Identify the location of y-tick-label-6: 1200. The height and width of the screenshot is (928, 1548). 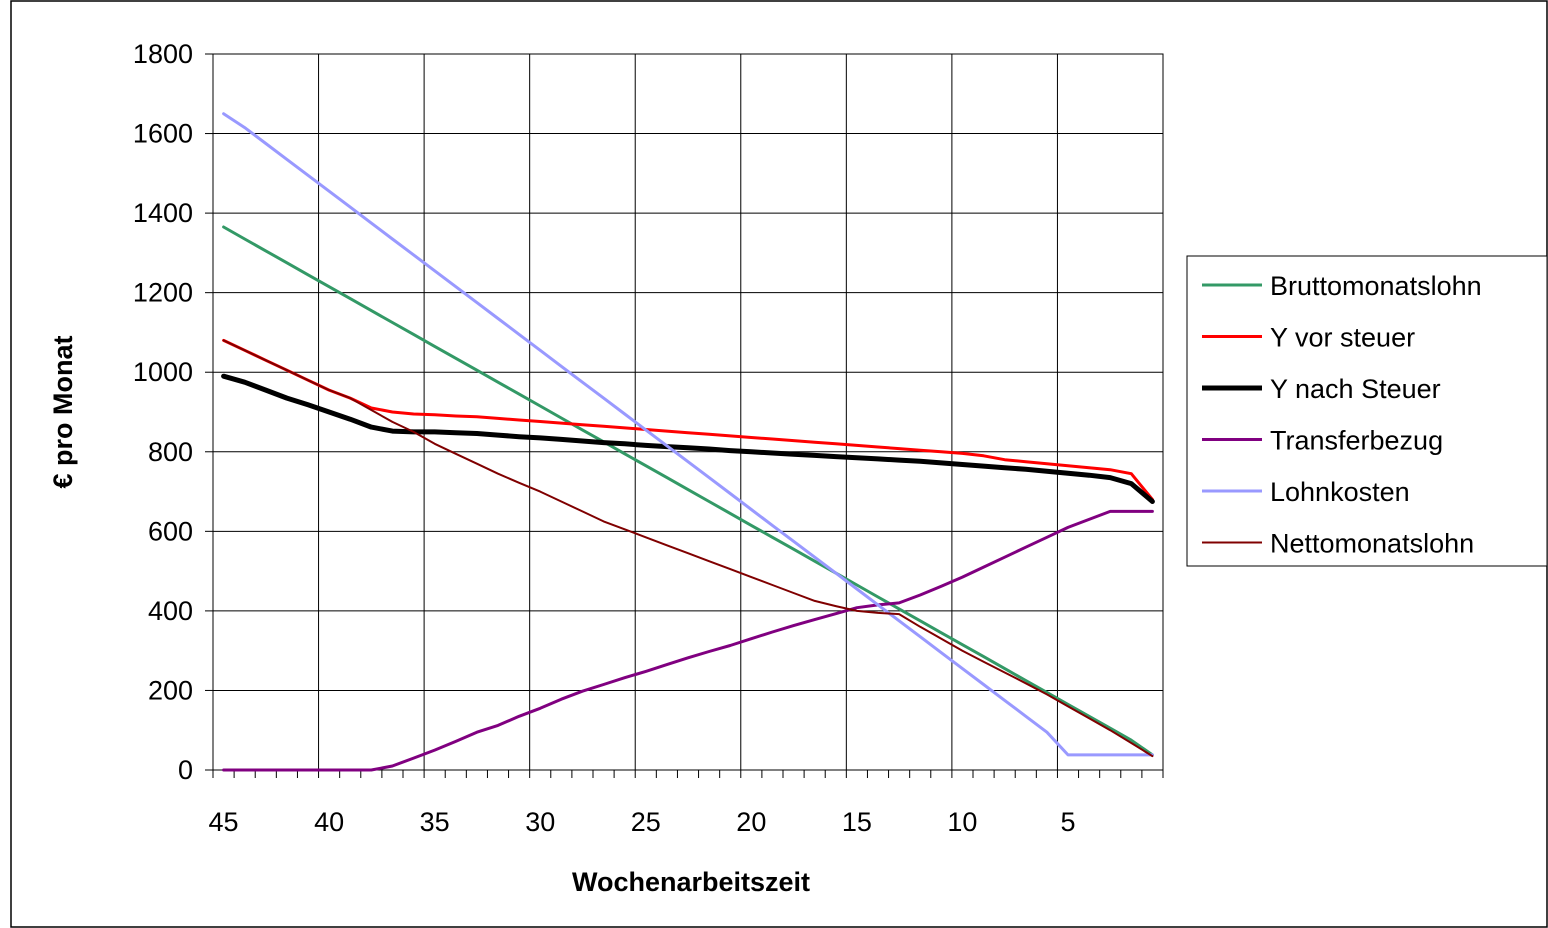
(163, 293).